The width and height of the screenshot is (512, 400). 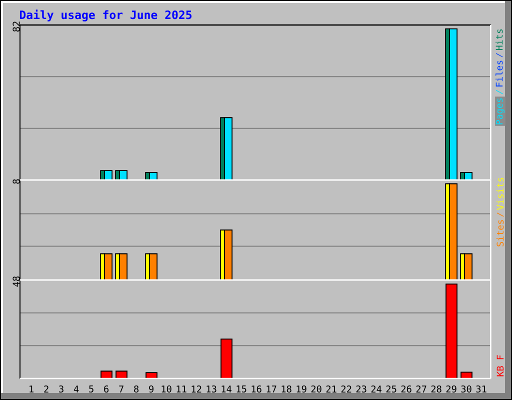 What do you see at coordinates (421, 389) in the screenshot?
I see `x-tick-label: 27` at bounding box center [421, 389].